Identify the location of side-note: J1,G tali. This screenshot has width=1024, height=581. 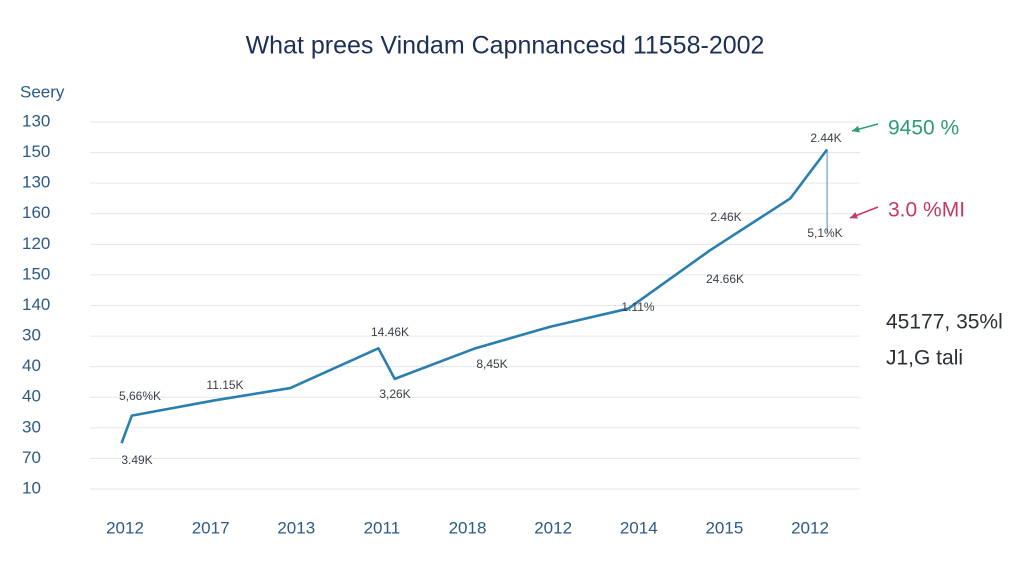
(924, 358).